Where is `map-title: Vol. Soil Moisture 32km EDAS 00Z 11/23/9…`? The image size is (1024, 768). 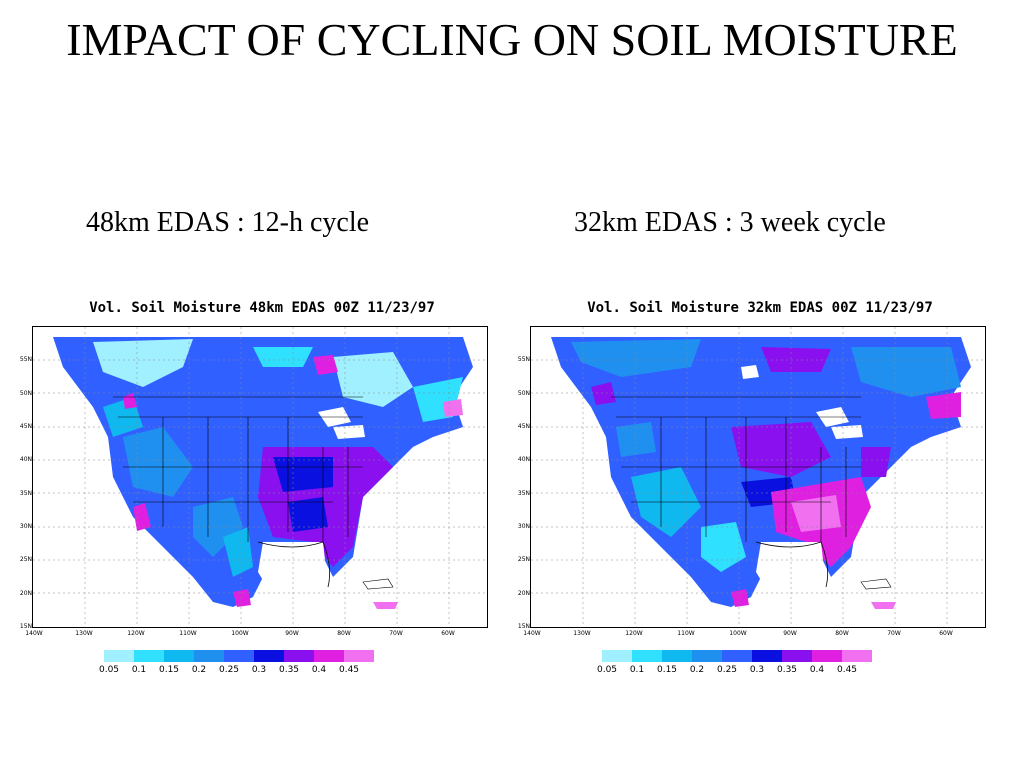
map-title: Vol. Soil Moisture 32km EDAS 00Z 11/23/9… is located at coordinates (760, 308).